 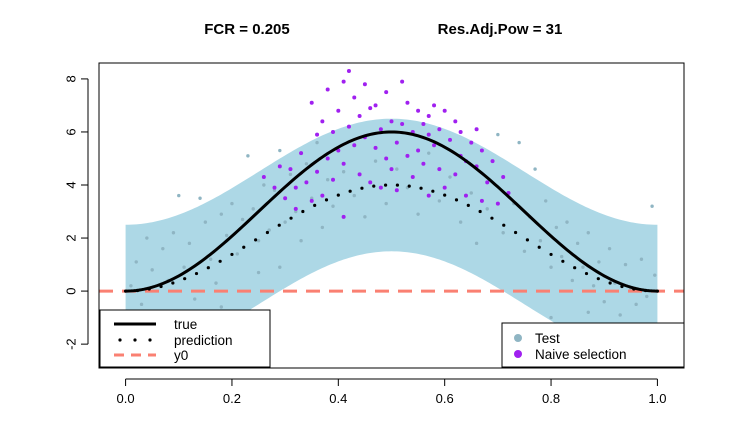 I want to click on legend-right-box, so click(x=593, y=345).